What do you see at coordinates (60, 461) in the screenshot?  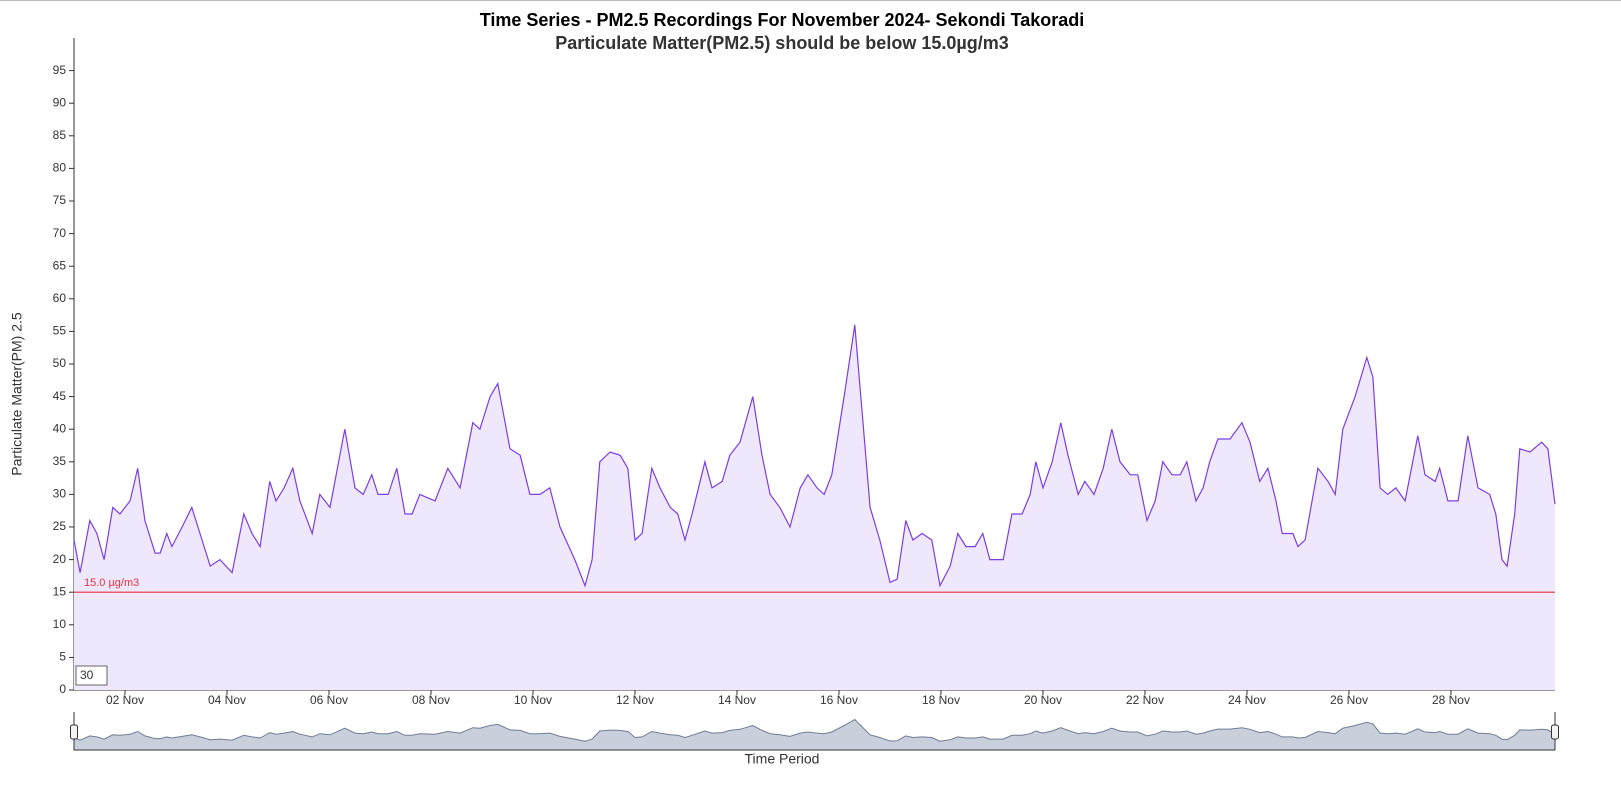 I see `y-tick-label: 35` at bounding box center [60, 461].